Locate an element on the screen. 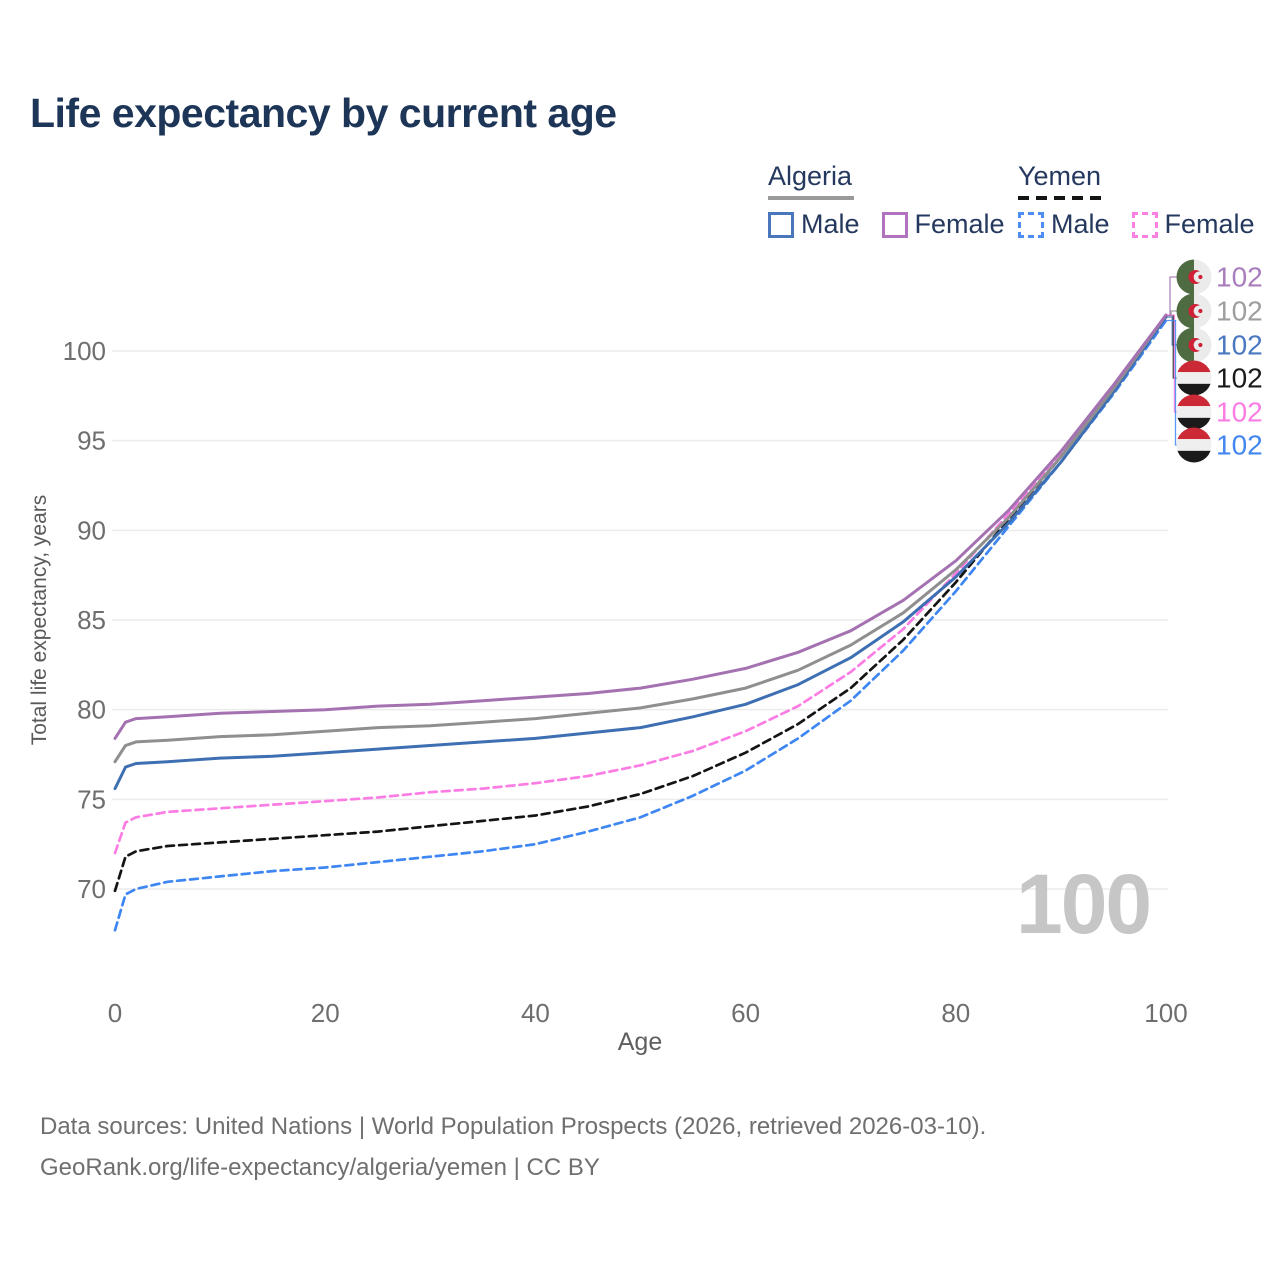 Image resolution: width=1280 pixels, height=1280 pixels. y-axis-ticks: 70 75 80 85 90 95 100 is located at coordinates (84, 620).